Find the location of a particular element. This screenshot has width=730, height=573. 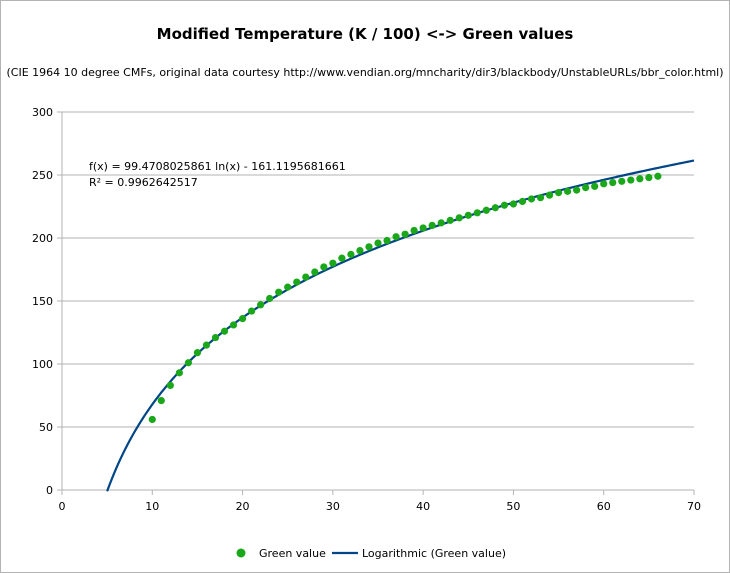

y-tick-label: 150 is located at coordinates (42, 301).